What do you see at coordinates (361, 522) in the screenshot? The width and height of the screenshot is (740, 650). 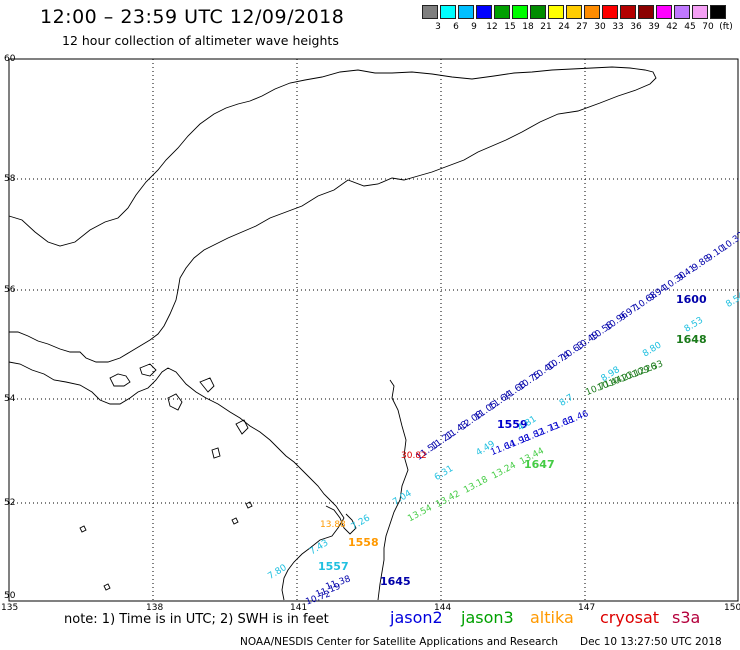 I see `wave-height-label: 7.26` at bounding box center [361, 522].